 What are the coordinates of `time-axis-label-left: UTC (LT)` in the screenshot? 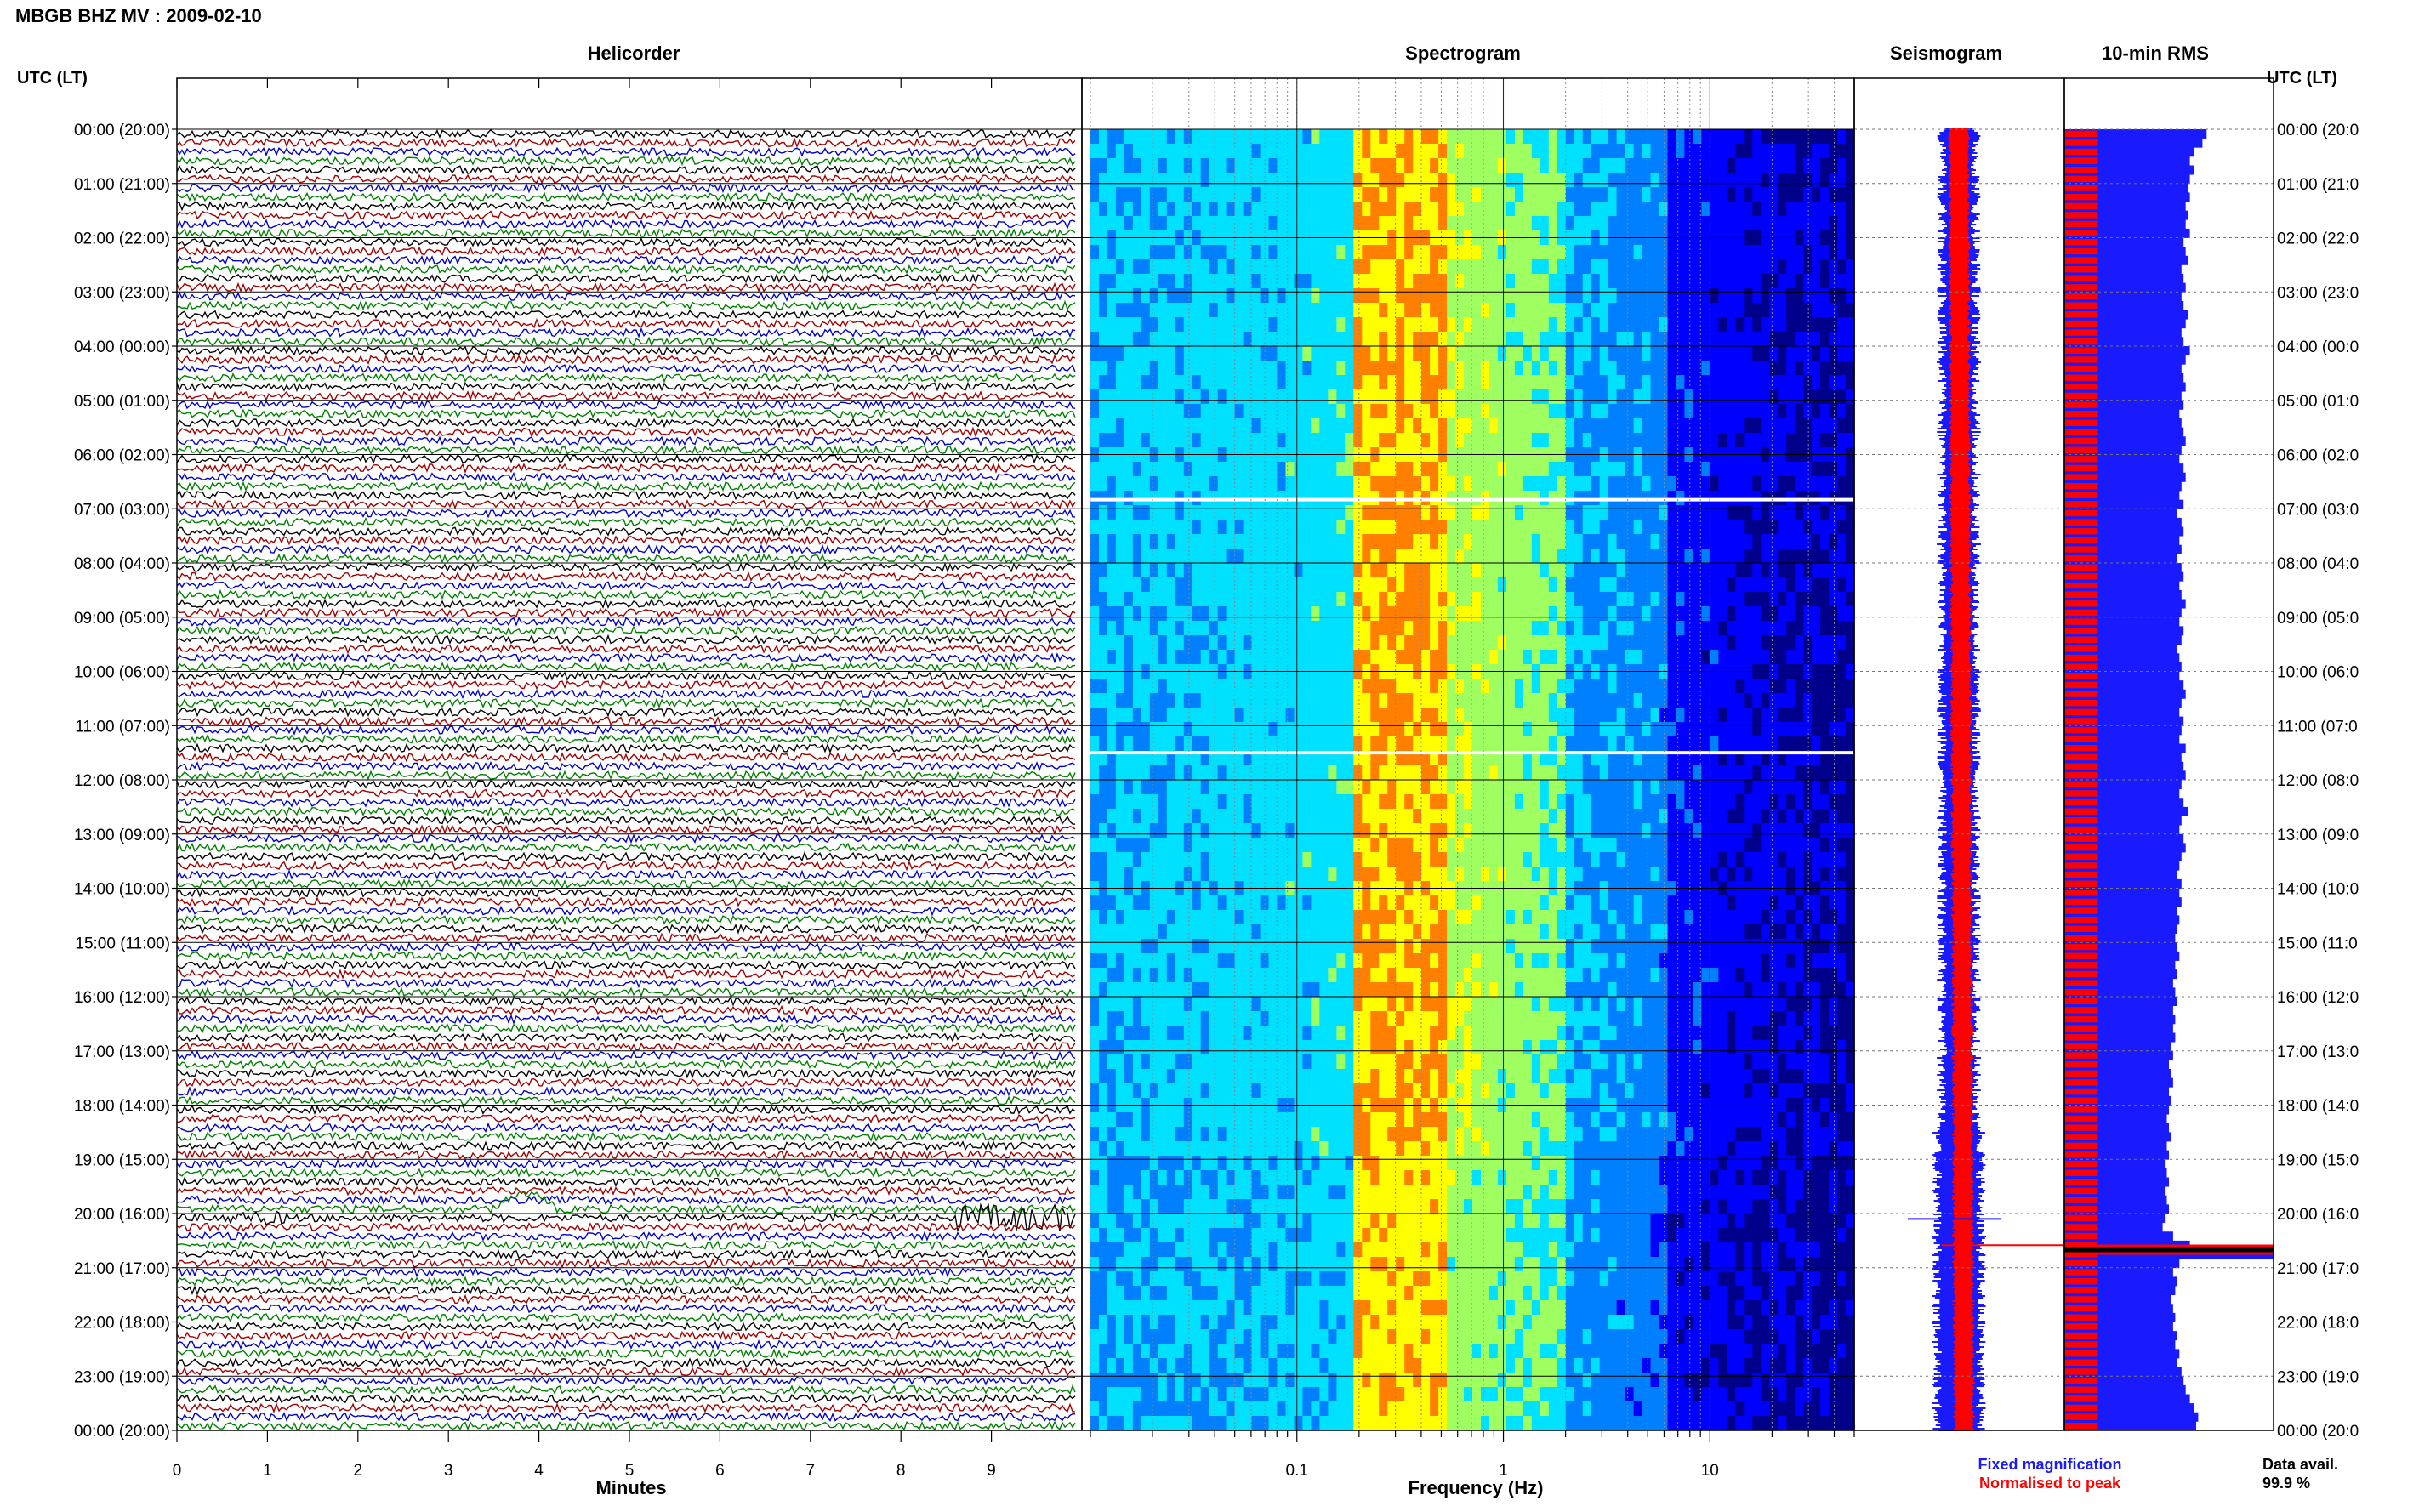 It's located at (52, 78).